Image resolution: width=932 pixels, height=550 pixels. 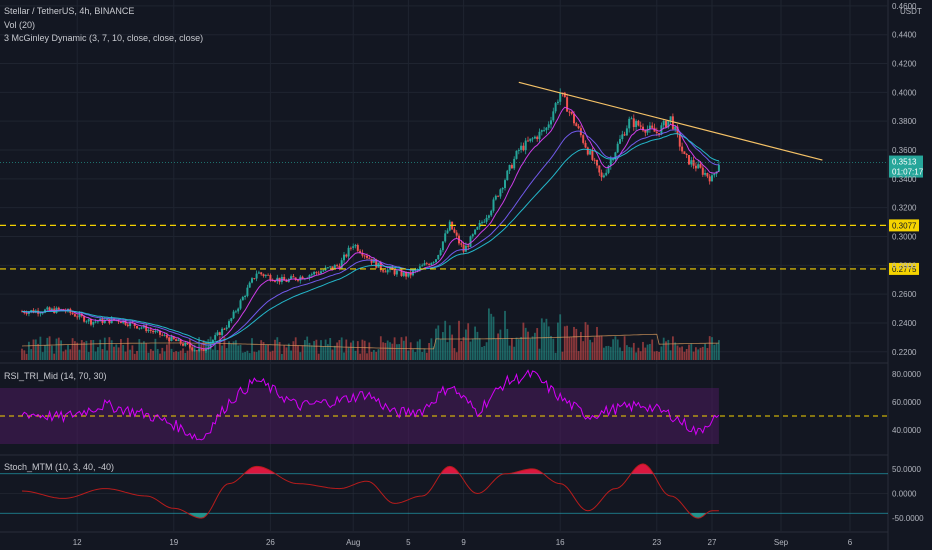 What do you see at coordinates (173, 542) in the screenshot?
I see `x-tick-label: 19` at bounding box center [173, 542].